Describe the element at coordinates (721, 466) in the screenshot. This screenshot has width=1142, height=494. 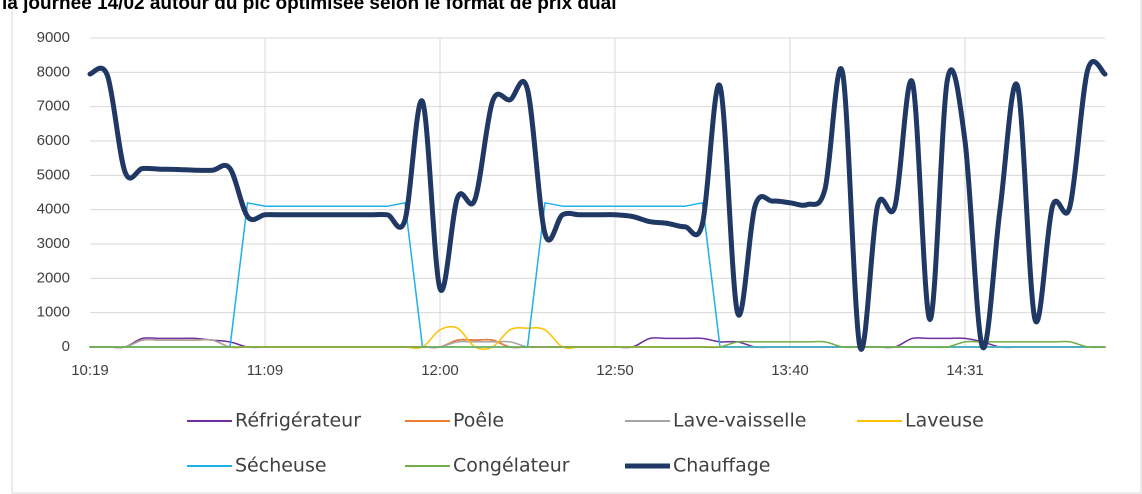
I see `legend-label: Chauffage` at that location.